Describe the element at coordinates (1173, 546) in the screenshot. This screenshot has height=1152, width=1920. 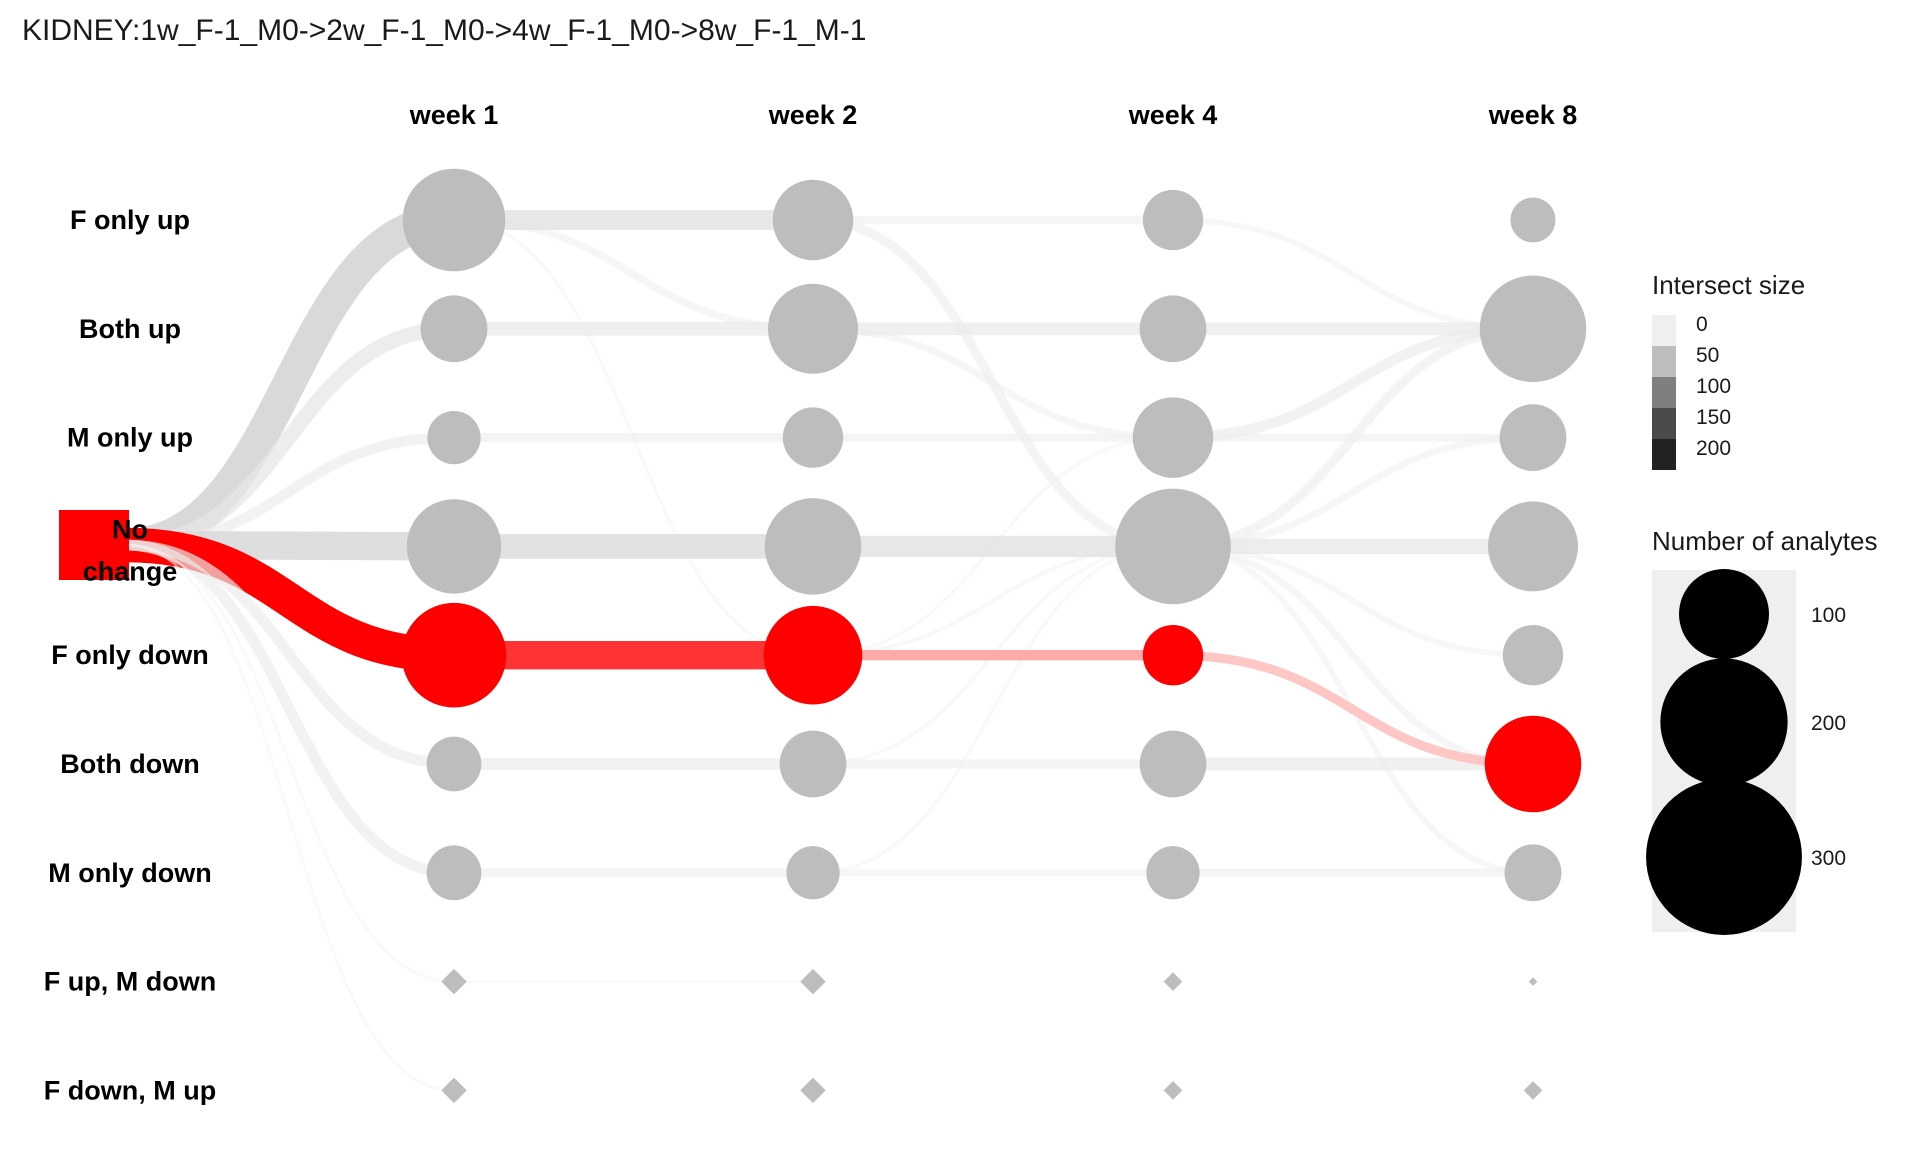
I see `node-week4-no-change` at that location.